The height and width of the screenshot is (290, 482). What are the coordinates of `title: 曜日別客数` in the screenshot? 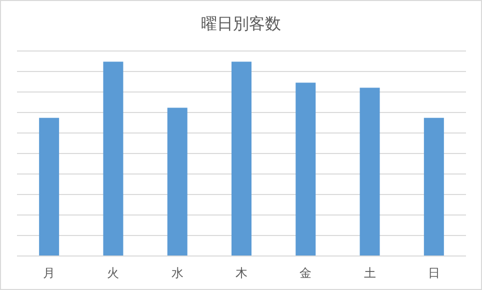 It's located at (241, 24).